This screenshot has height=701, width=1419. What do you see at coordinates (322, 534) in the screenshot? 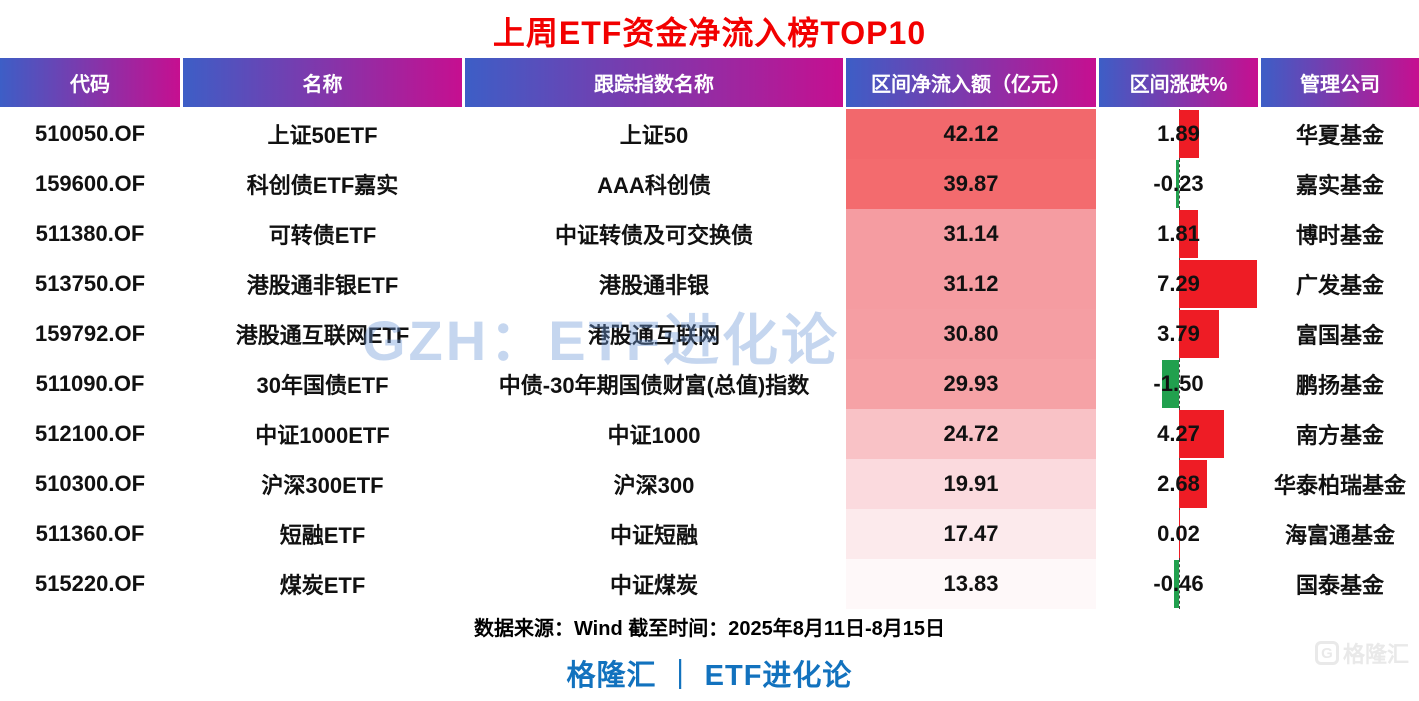
I see `etf-name-cell: 短融ETF` at bounding box center [322, 534].